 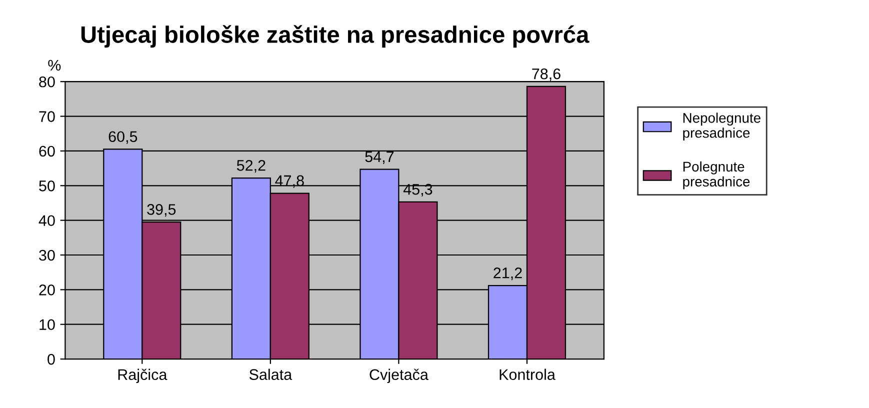 What do you see at coordinates (123, 137) in the screenshot?
I see `data-label: 60,5` at bounding box center [123, 137].